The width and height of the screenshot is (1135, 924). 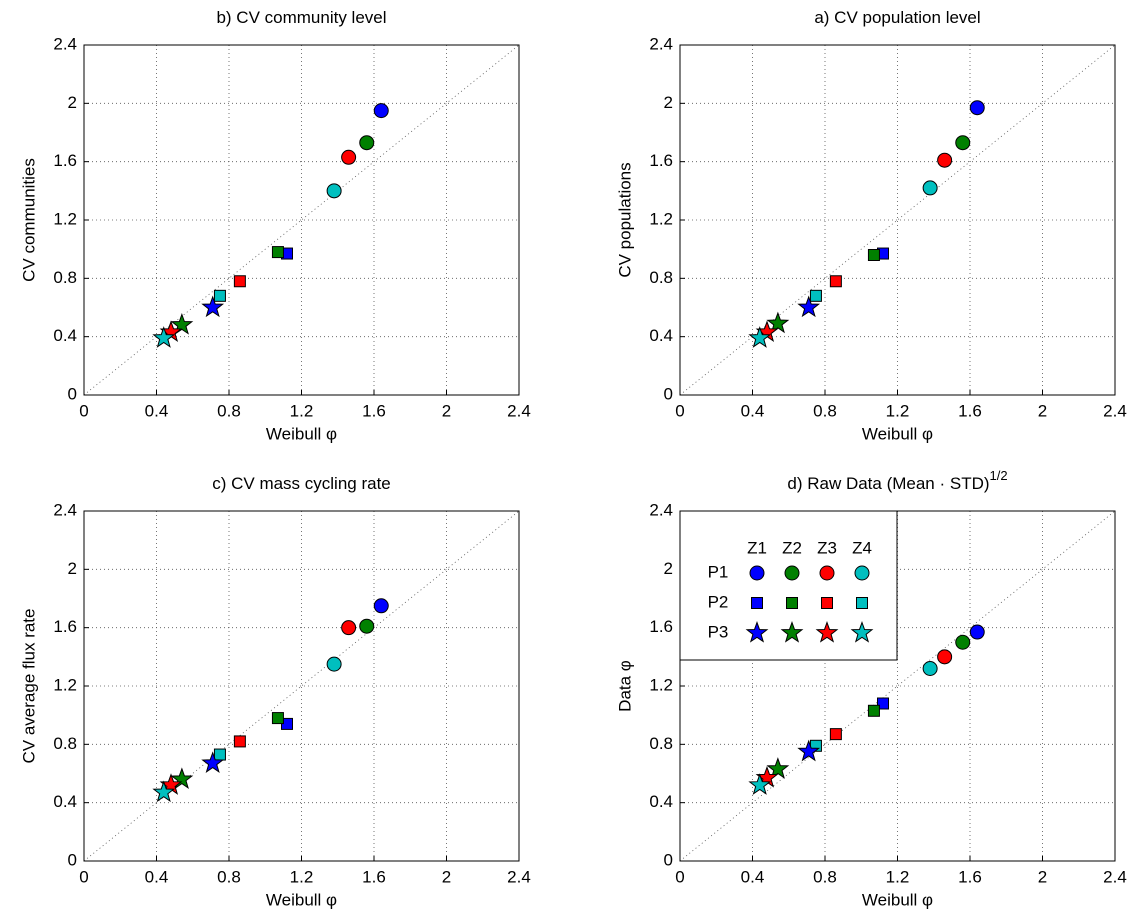 What do you see at coordinates (718, 571) in the screenshot?
I see `legend-row-label: P1` at bounding box center [718, 571].